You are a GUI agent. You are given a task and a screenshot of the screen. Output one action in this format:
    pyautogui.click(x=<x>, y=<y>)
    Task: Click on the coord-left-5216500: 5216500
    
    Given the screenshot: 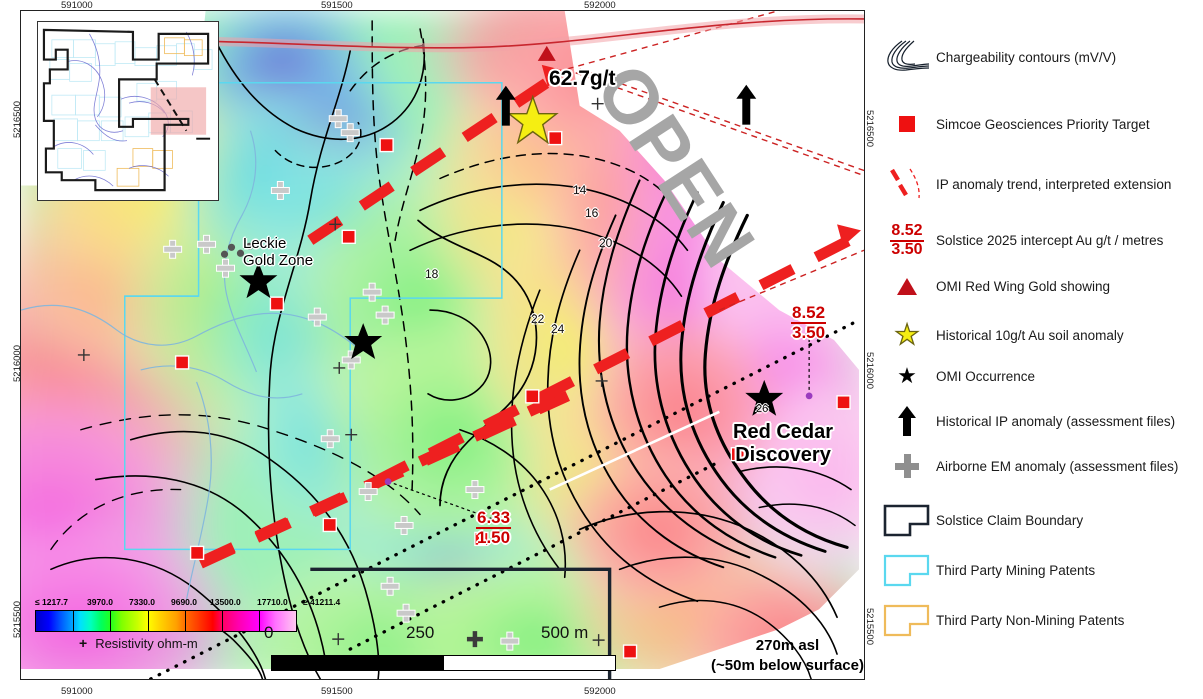 What is the action you would take?
    pyautogui.click(x=17, y=119)
    